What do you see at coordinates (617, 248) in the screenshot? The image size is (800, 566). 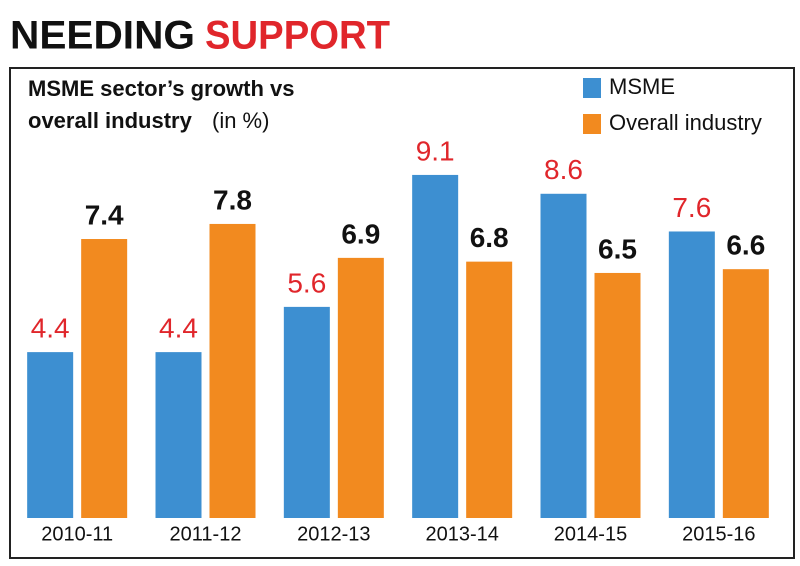 I see `data-label: 6.5` at bounding box center [617, 248].